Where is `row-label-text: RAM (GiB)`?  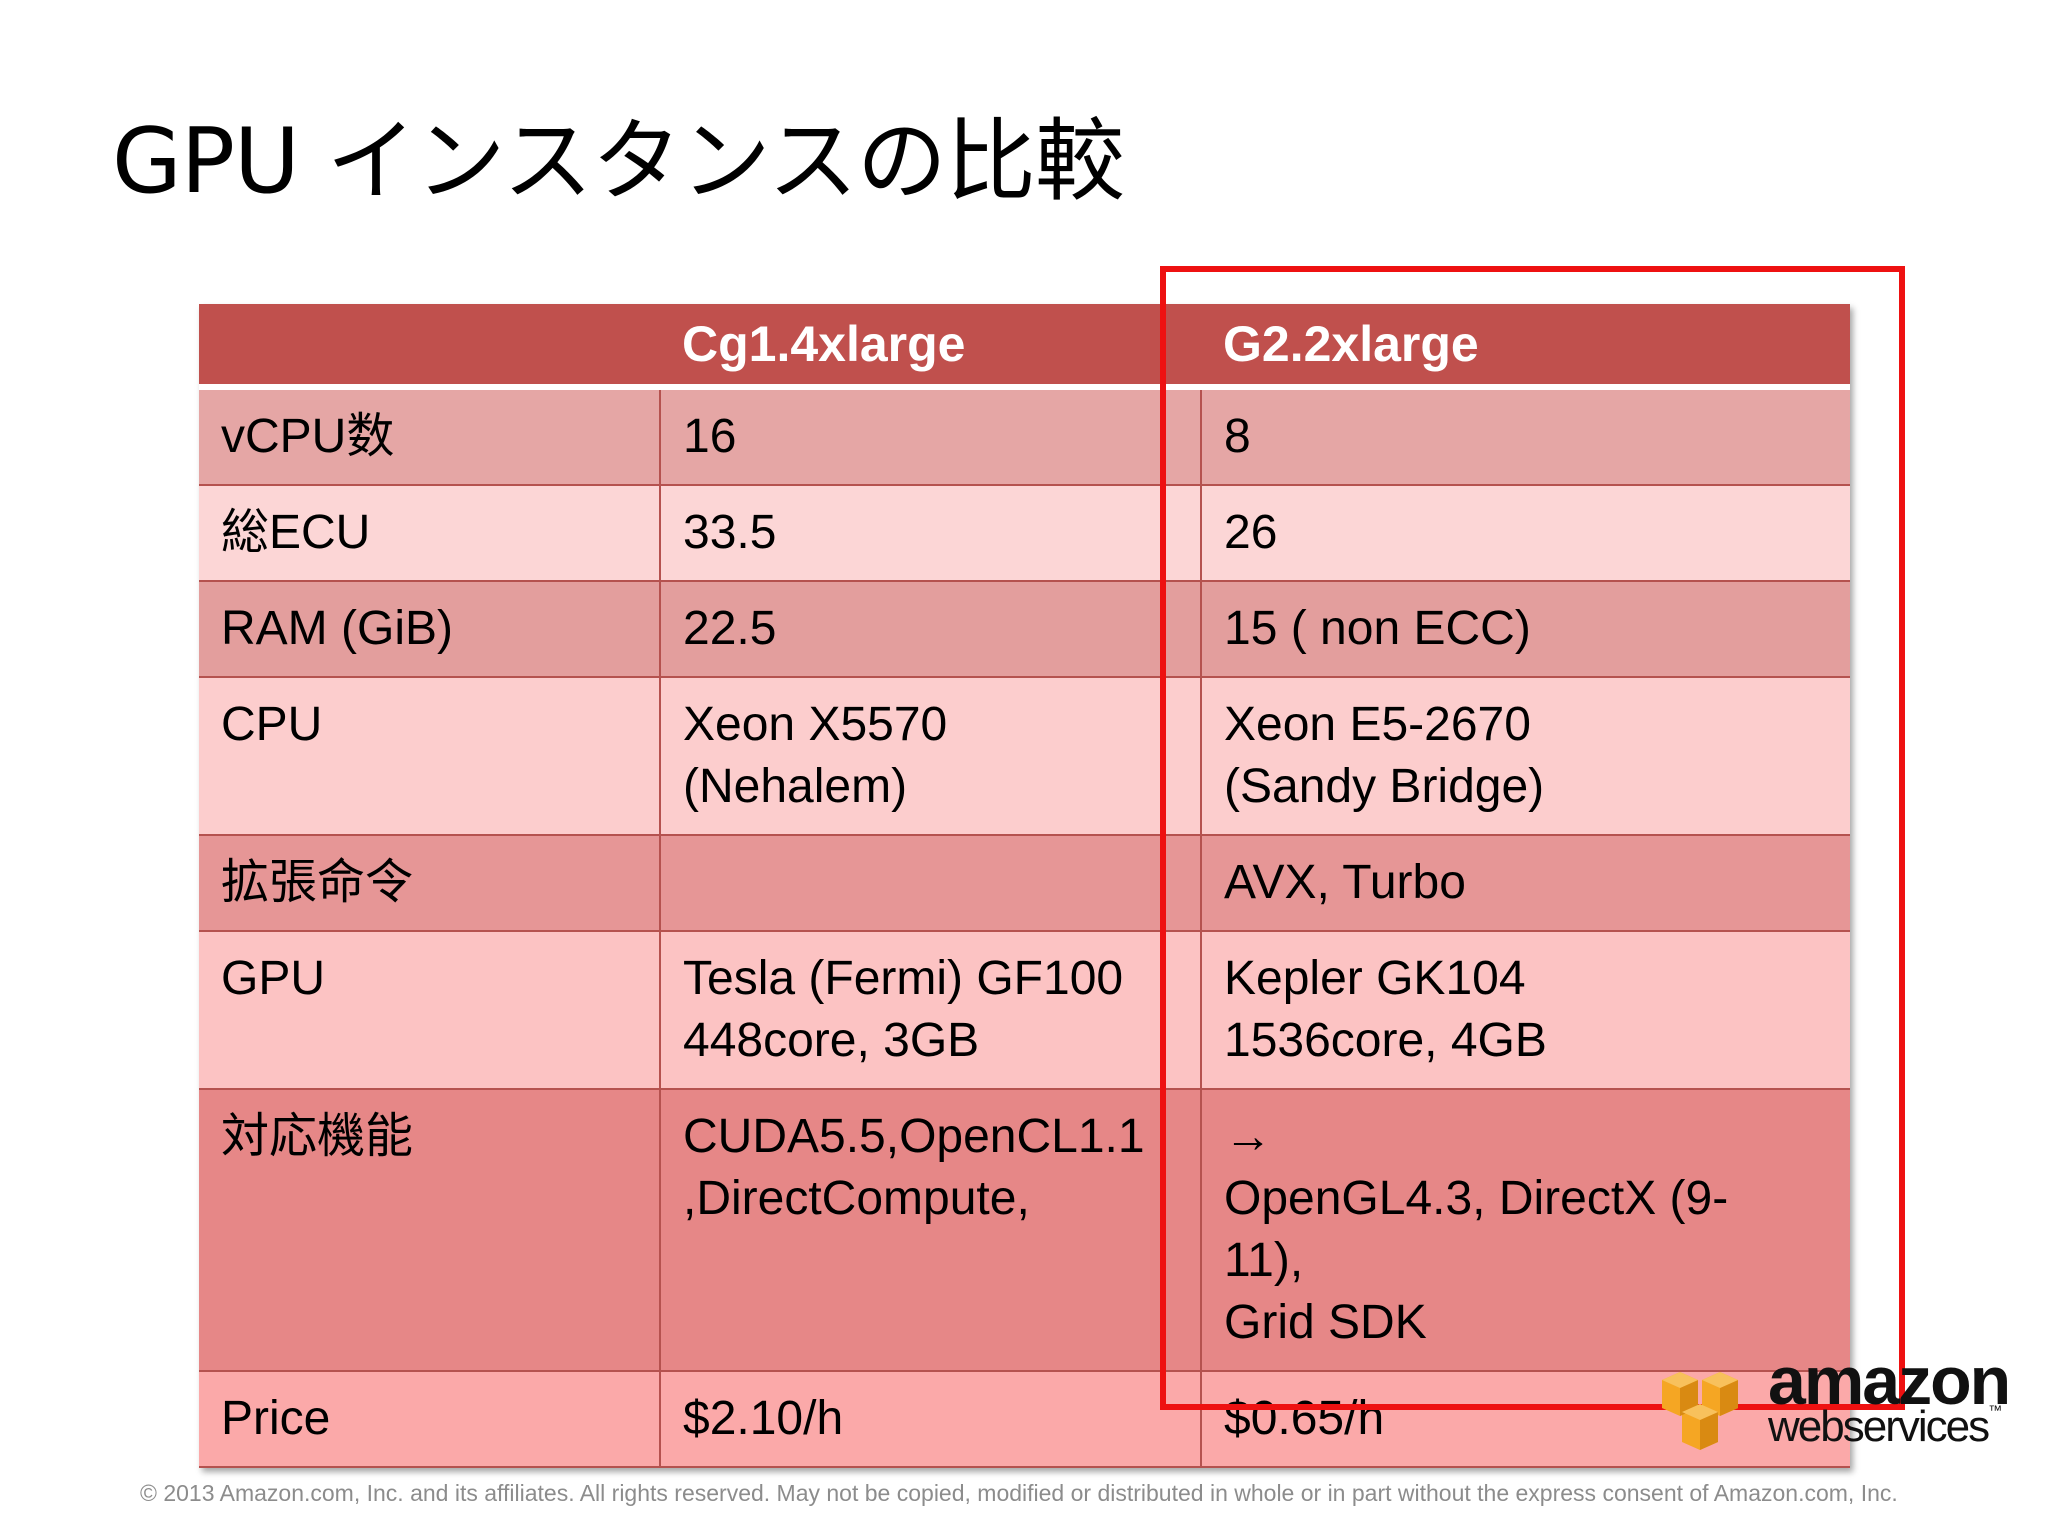 row-label-text: RAM (GiB) is located at coordinates (337, 628).